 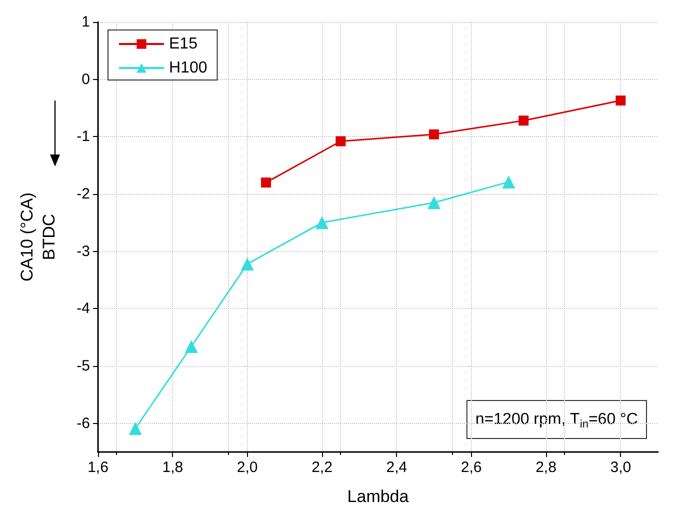 What do you see at coordinates (546, 467) in the screenshot?
I see `x-tick-label: 2,8` at bounding box center [546, 467].